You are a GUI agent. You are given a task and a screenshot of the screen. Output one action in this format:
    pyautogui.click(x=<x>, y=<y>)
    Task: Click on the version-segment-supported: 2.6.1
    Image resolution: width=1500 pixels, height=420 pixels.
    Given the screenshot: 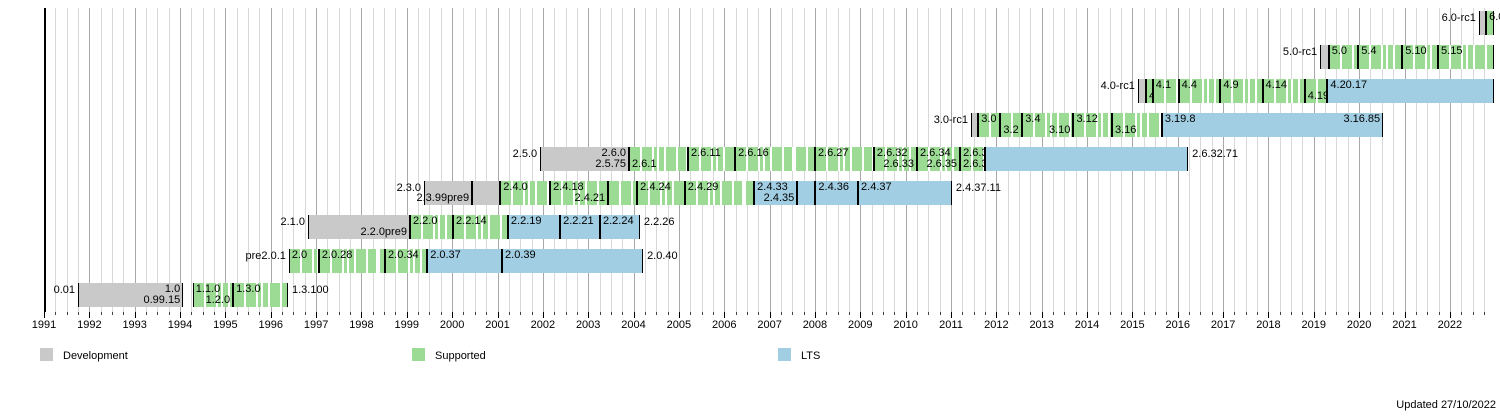 What is the action you would take?
    pyautogui.click(x=658, y=159)
    